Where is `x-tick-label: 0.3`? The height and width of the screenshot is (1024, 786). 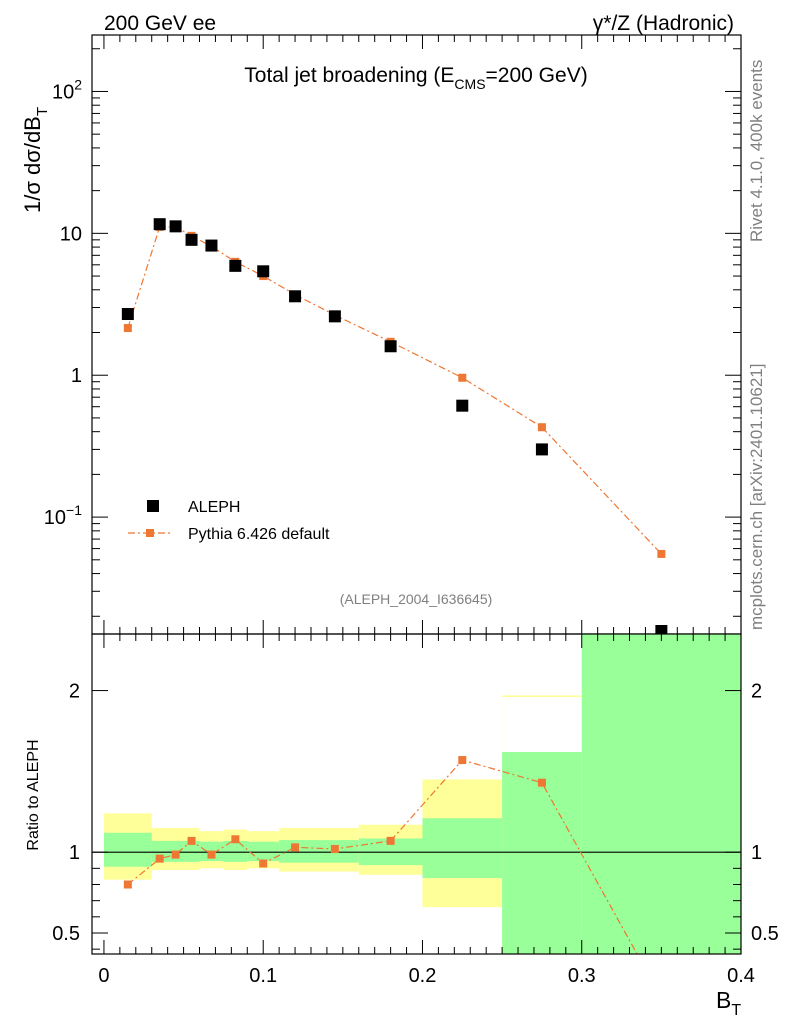
x-tick-label: 0.3 is located at coordinates (582, 976).